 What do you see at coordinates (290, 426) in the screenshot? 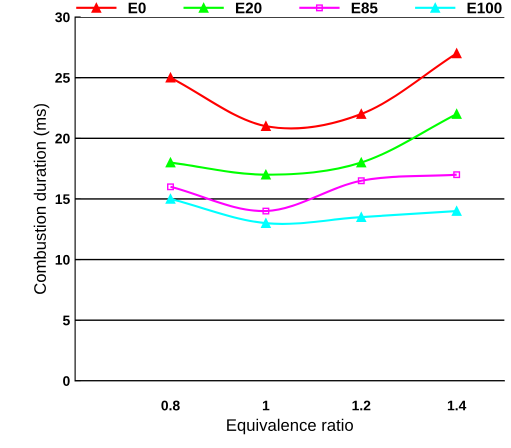
I see `x-axis-title: Equivalence ratio` at bounding box center [290, 426].